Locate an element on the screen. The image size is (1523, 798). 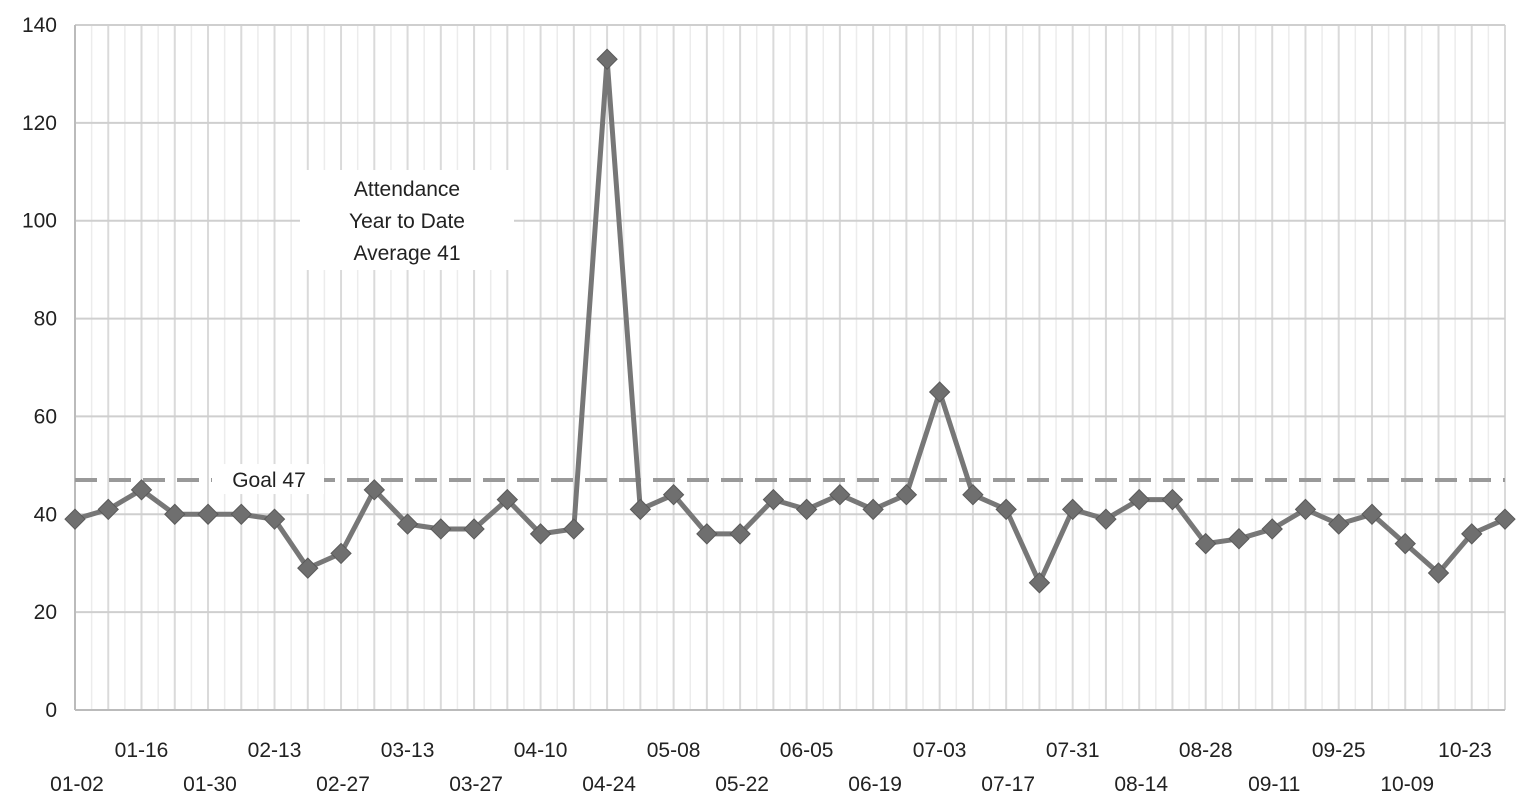
y-tick-label: 80 is located at coordinates (45, 319).